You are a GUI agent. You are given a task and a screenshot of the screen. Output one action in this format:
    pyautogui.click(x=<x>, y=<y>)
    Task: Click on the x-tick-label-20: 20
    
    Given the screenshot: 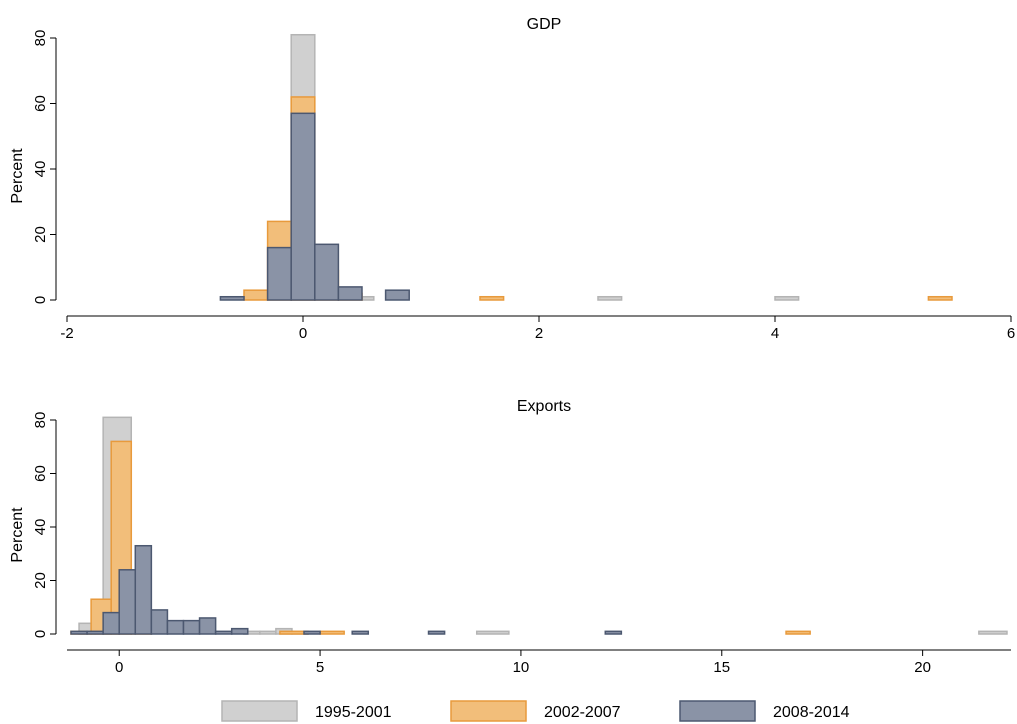 What is the action you would take?
    pyautogui.click(x=922, y=667)
    